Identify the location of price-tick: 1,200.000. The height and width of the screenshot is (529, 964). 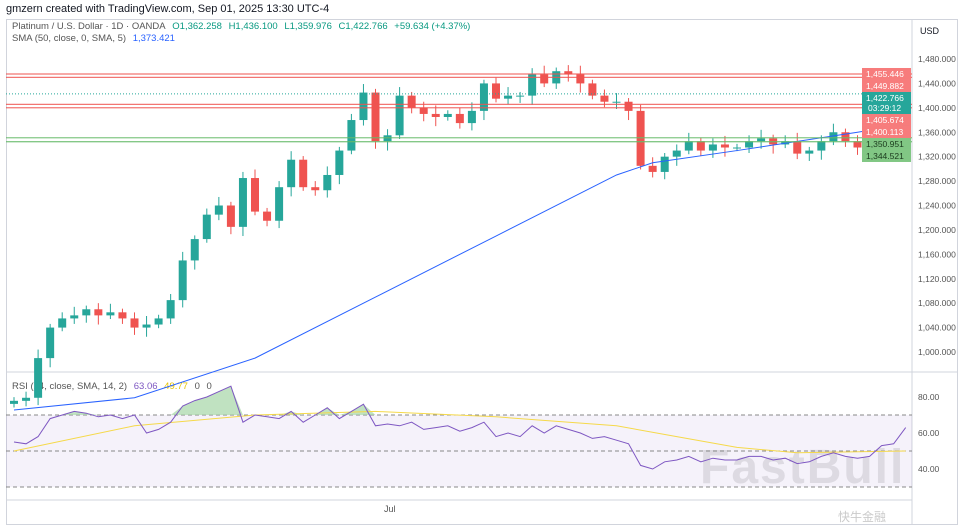
(937, 230).